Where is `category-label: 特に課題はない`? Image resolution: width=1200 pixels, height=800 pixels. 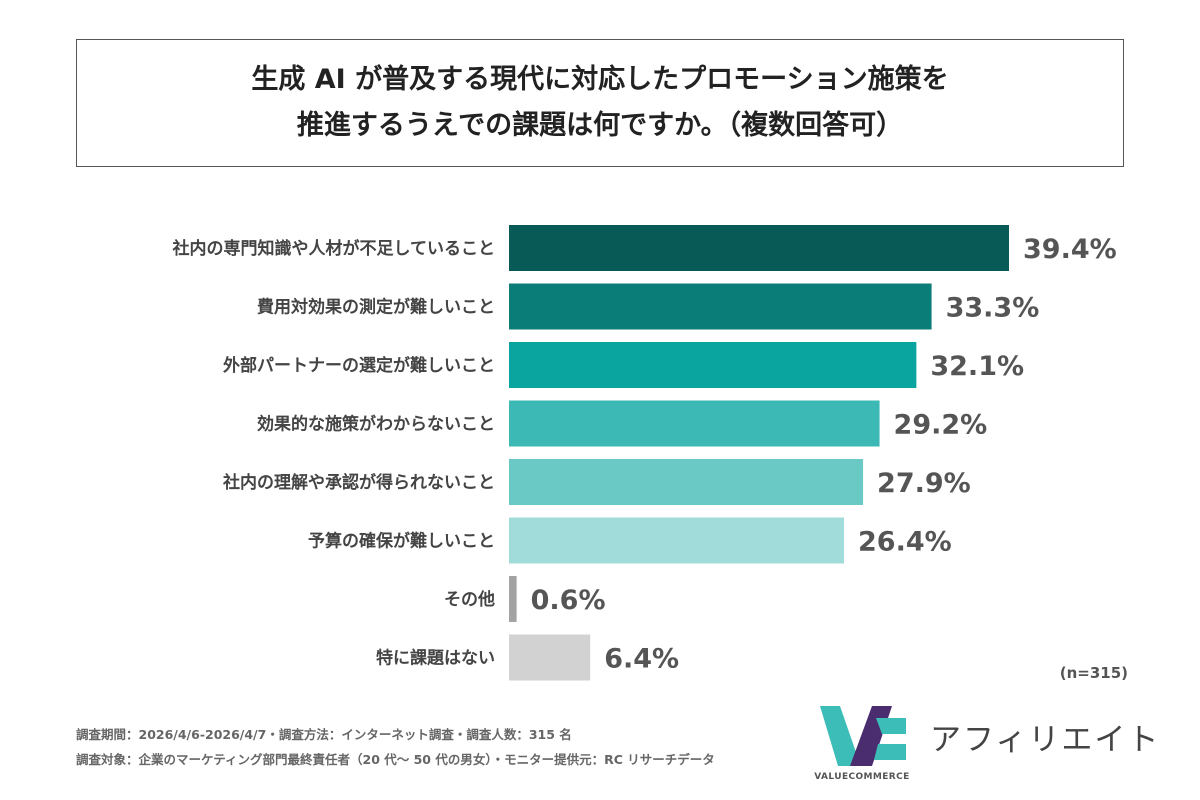
category-label: 特に課題はない is located at coordinates (435, 658).